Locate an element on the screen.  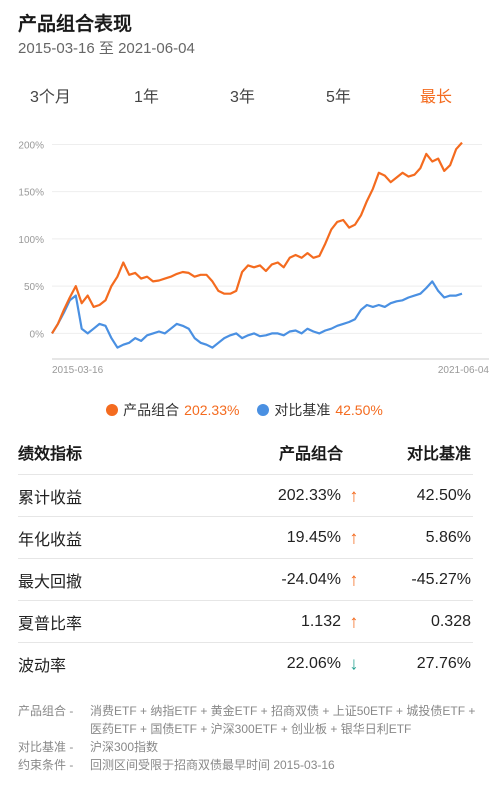
y-tick-label: 150% is located at coordinates (31, 193).